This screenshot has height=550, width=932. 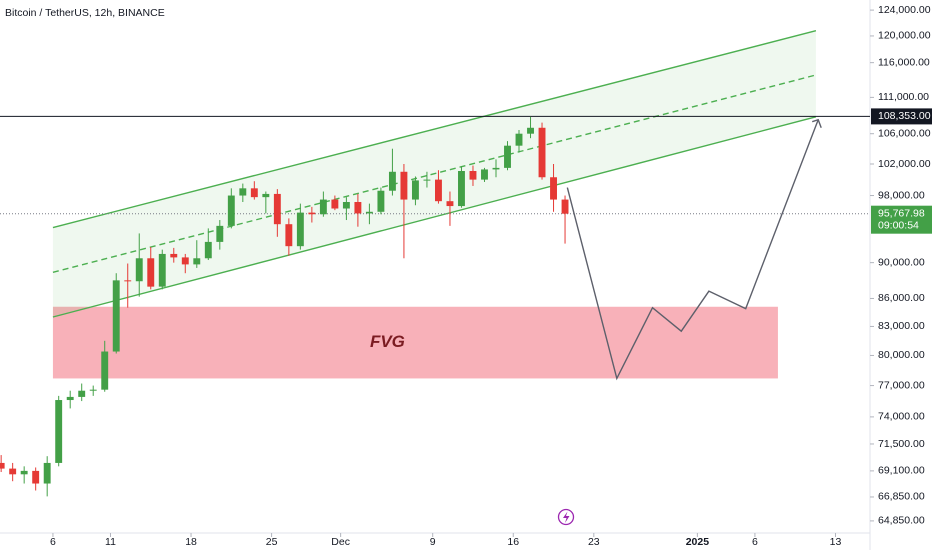 I want to click on y-tick-label: 64,850.00, so click(x=901, y=521).